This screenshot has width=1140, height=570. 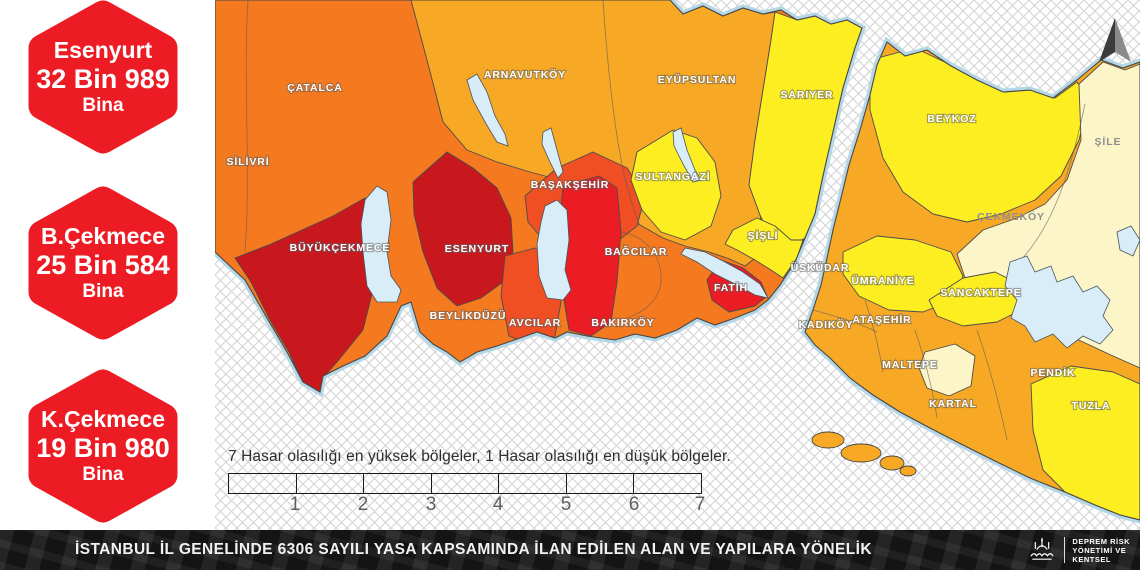 What do you see at coordinates (724, 273) in the screenshot?
I see `golden-horn` at bounding box center [724, 273].